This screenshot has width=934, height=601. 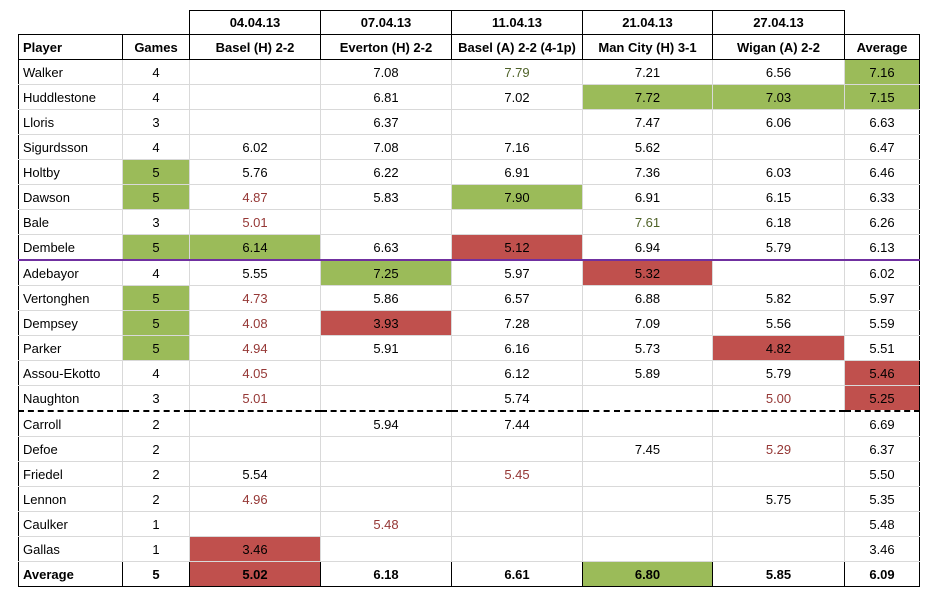 I want to click on player-name: Holtby, so click(x=70, y=172).